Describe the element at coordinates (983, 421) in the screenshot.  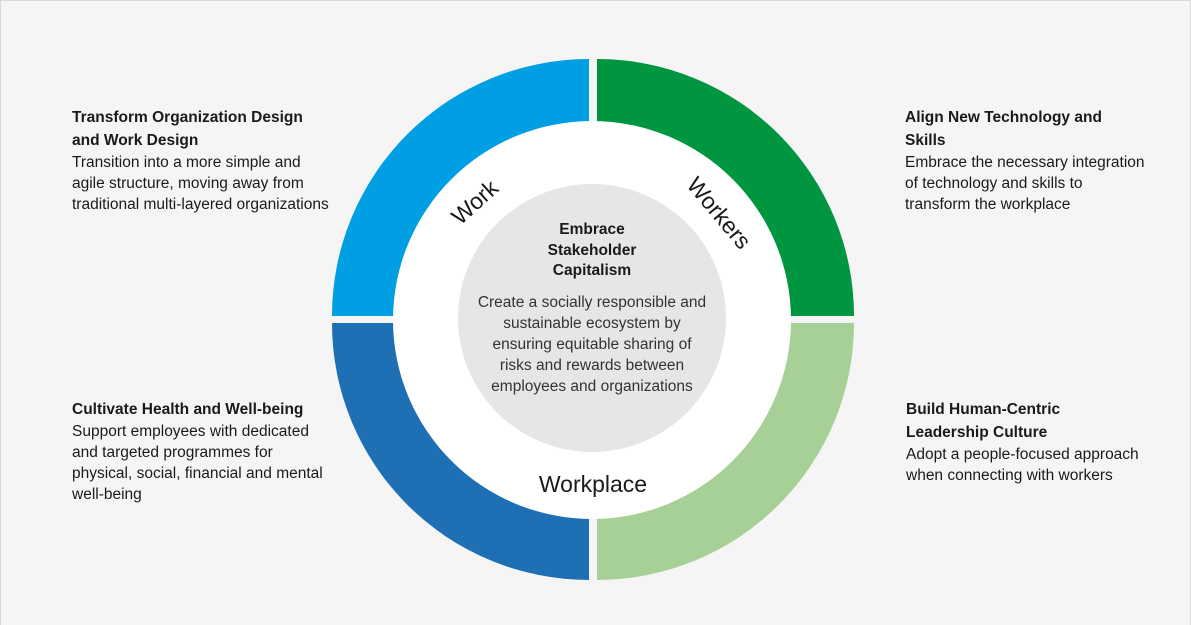
I see `block-title: Build Human-Centric Leadership Culture` at that location.